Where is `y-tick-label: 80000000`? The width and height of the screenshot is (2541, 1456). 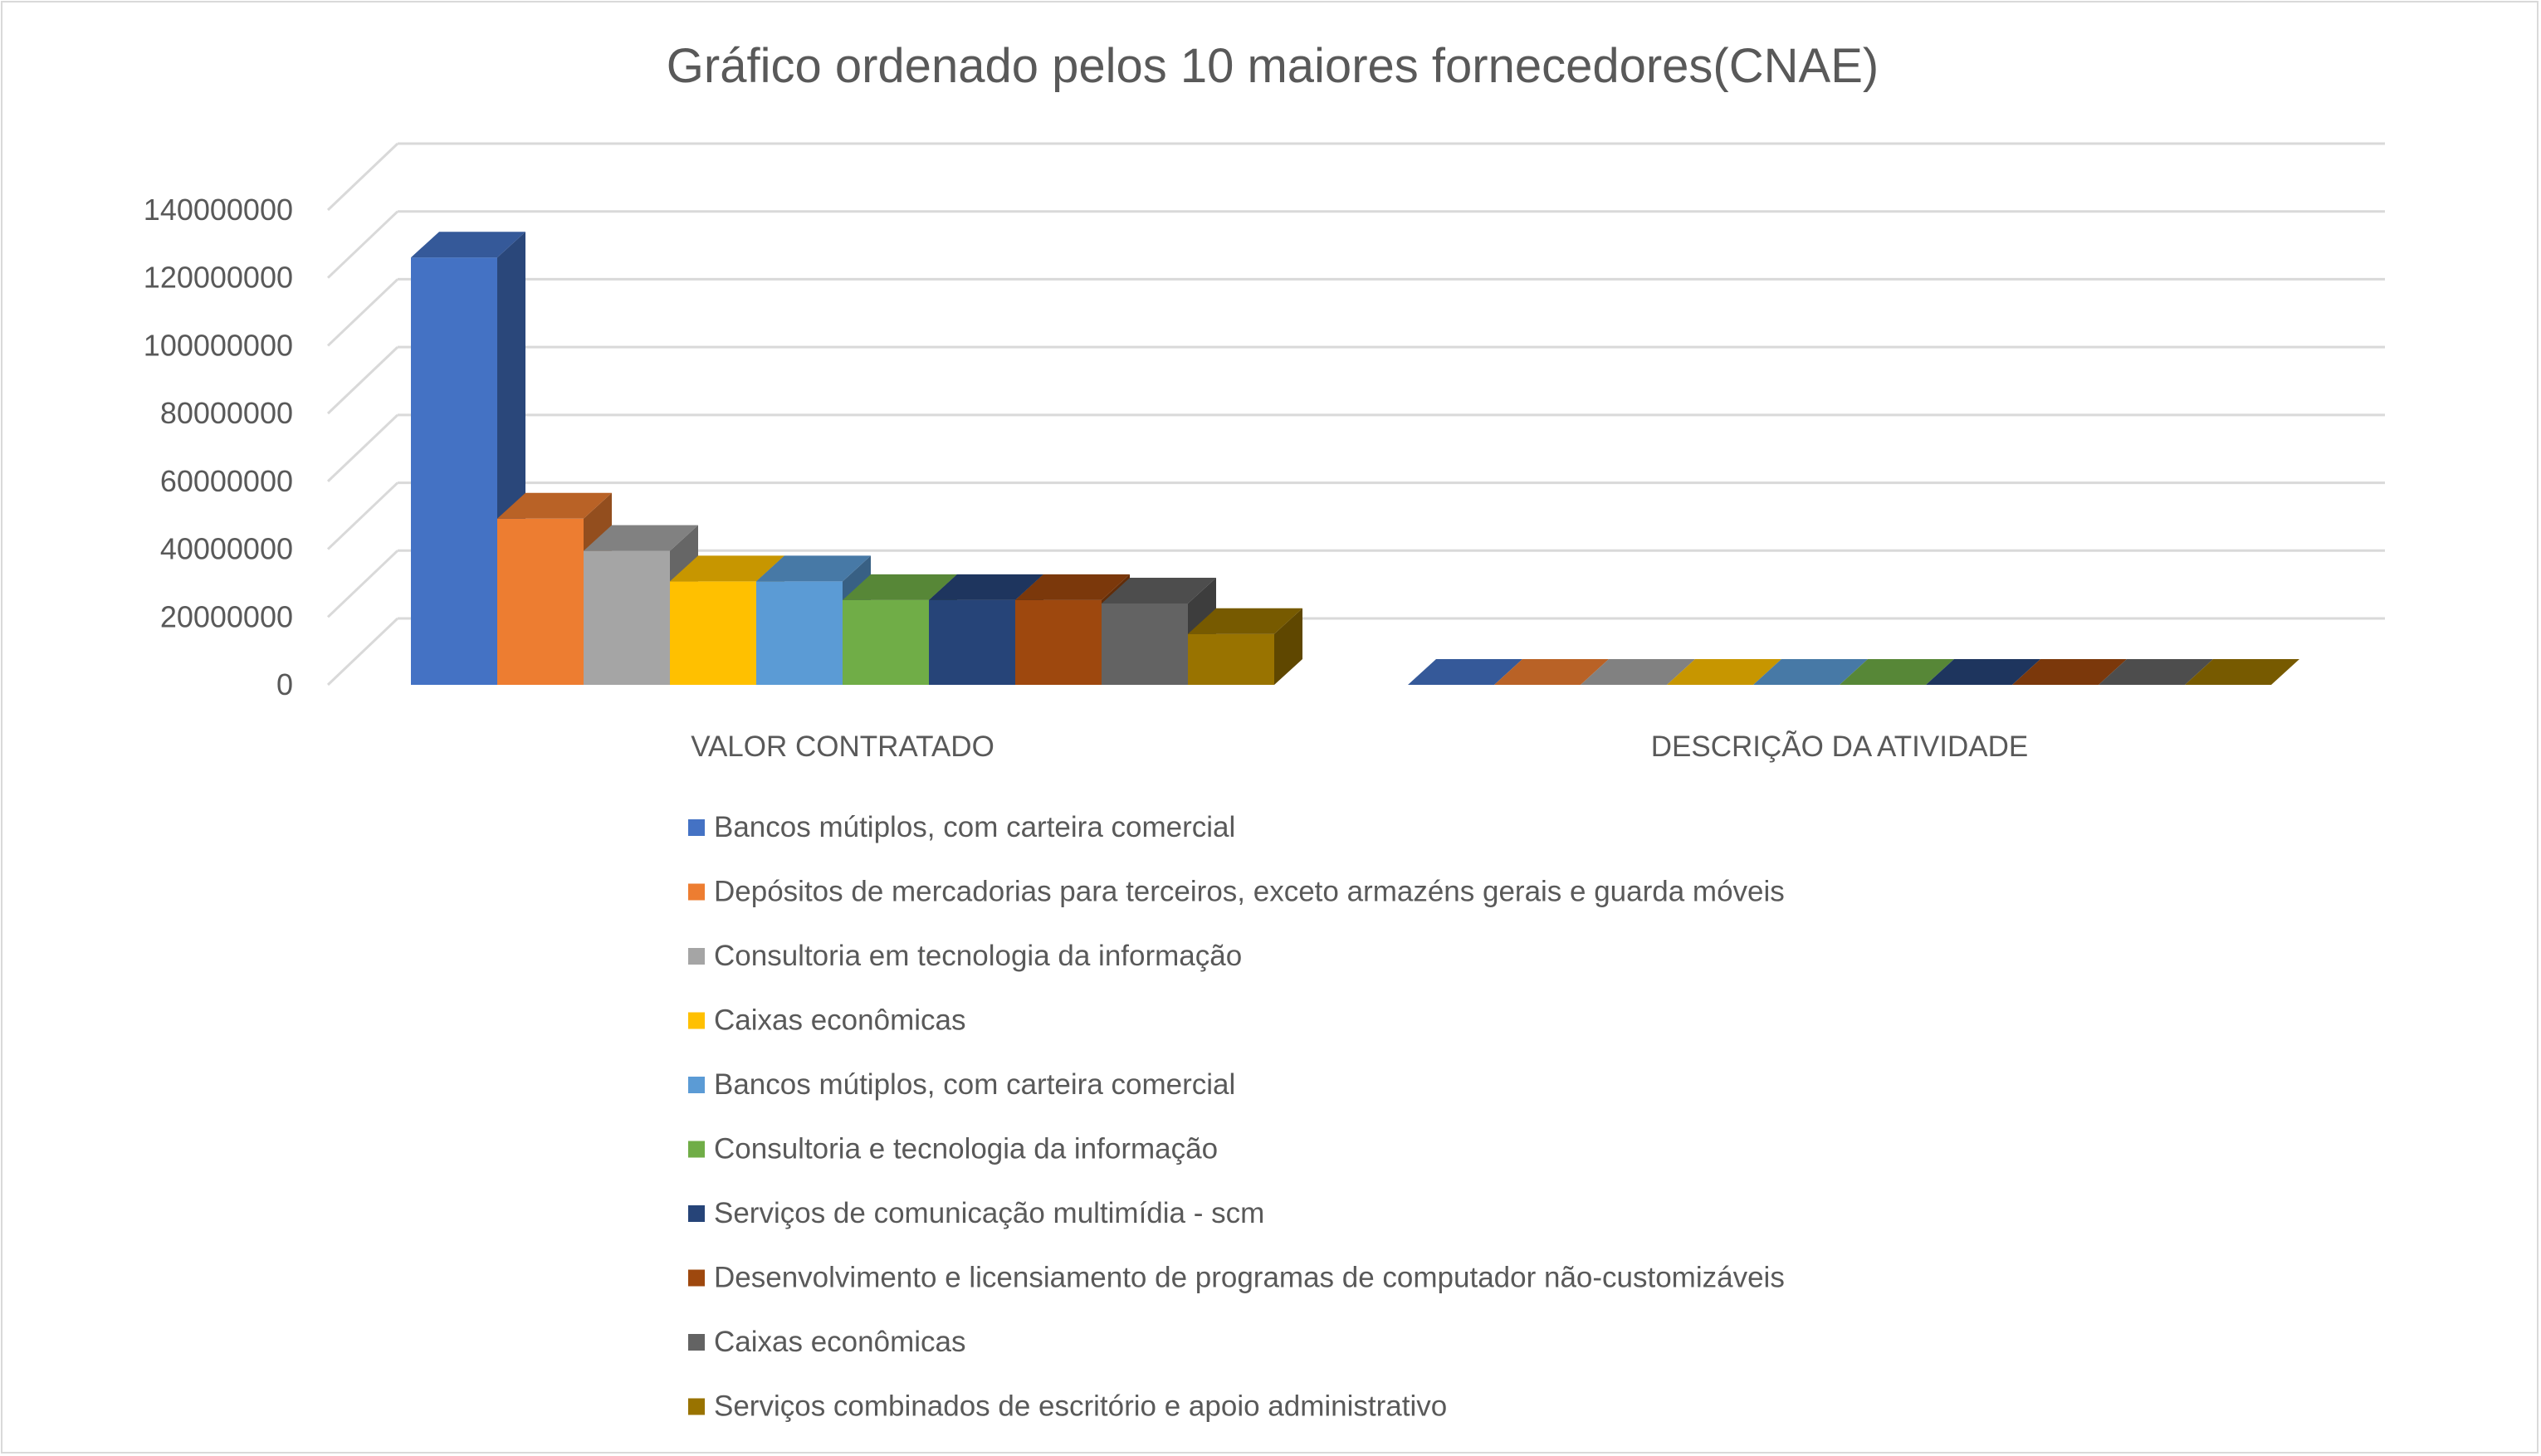 y-tick-label: 80000000 is located at coordinates (226, 413).